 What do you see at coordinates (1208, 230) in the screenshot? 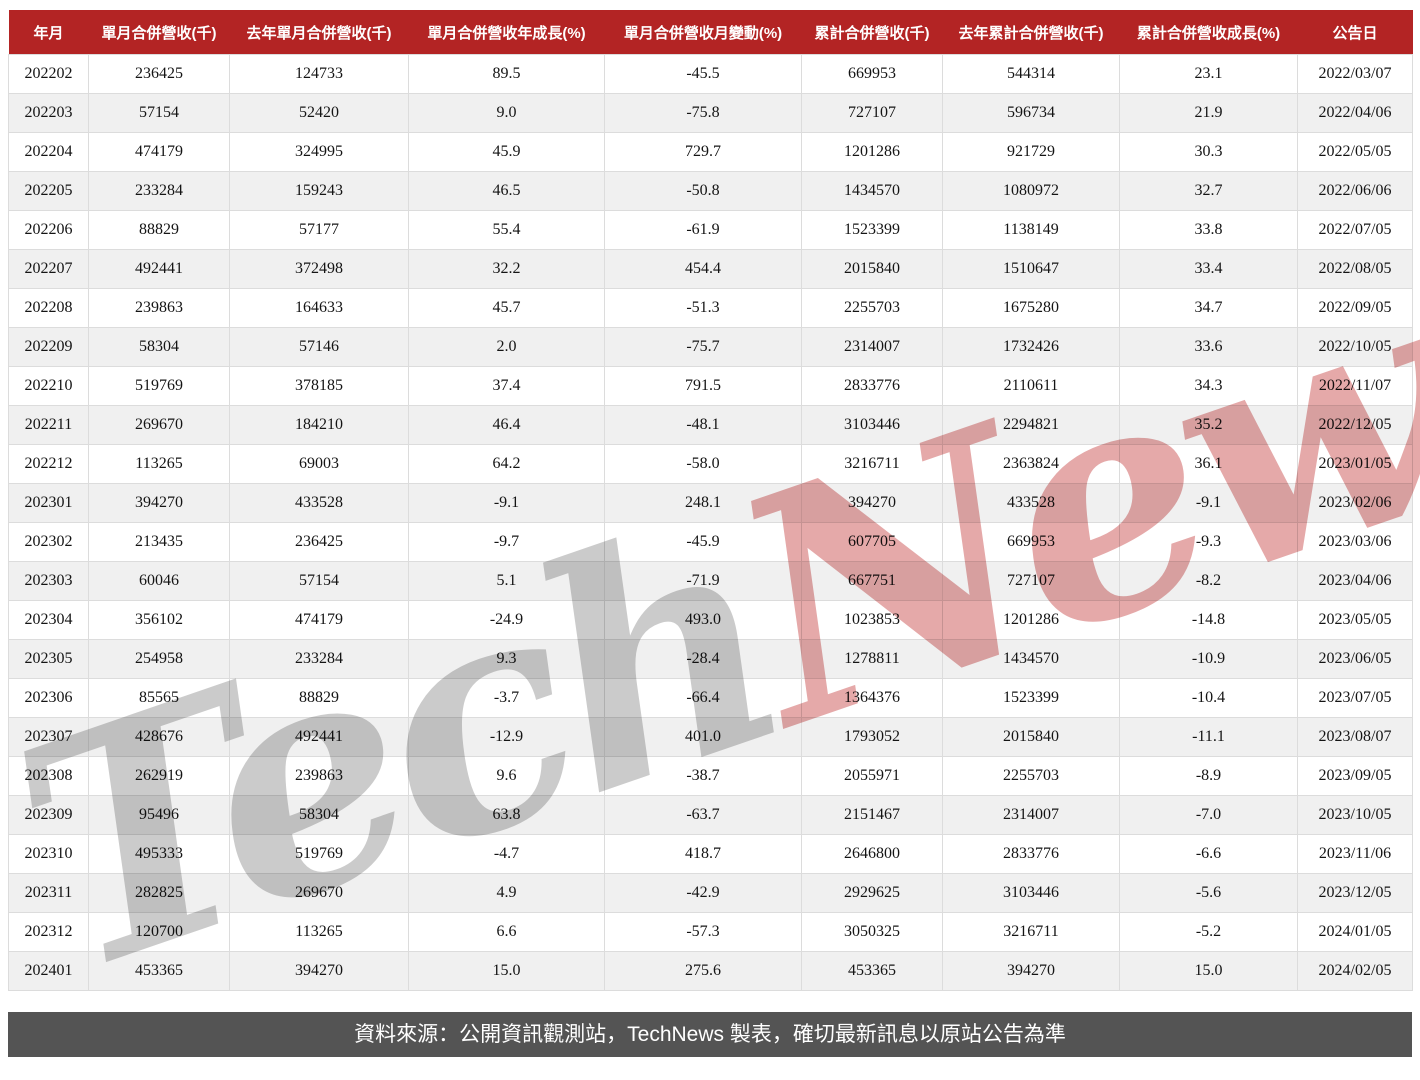
I see `cell: 33.8` at bounding box center [1208, 230].